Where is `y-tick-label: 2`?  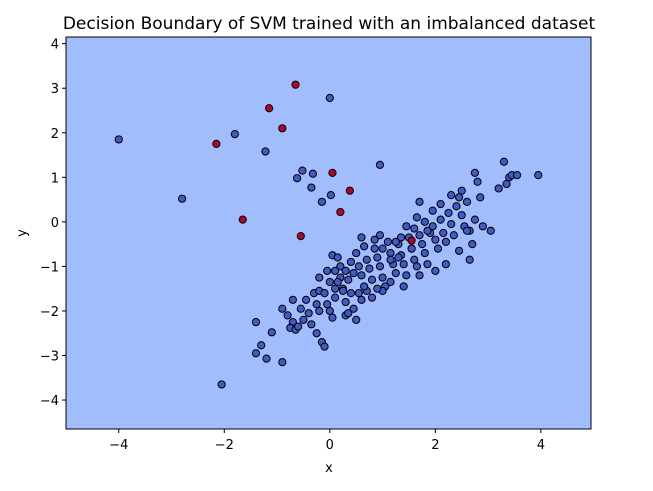 y-tick-label: 2 is located at coordinates (55, 134).